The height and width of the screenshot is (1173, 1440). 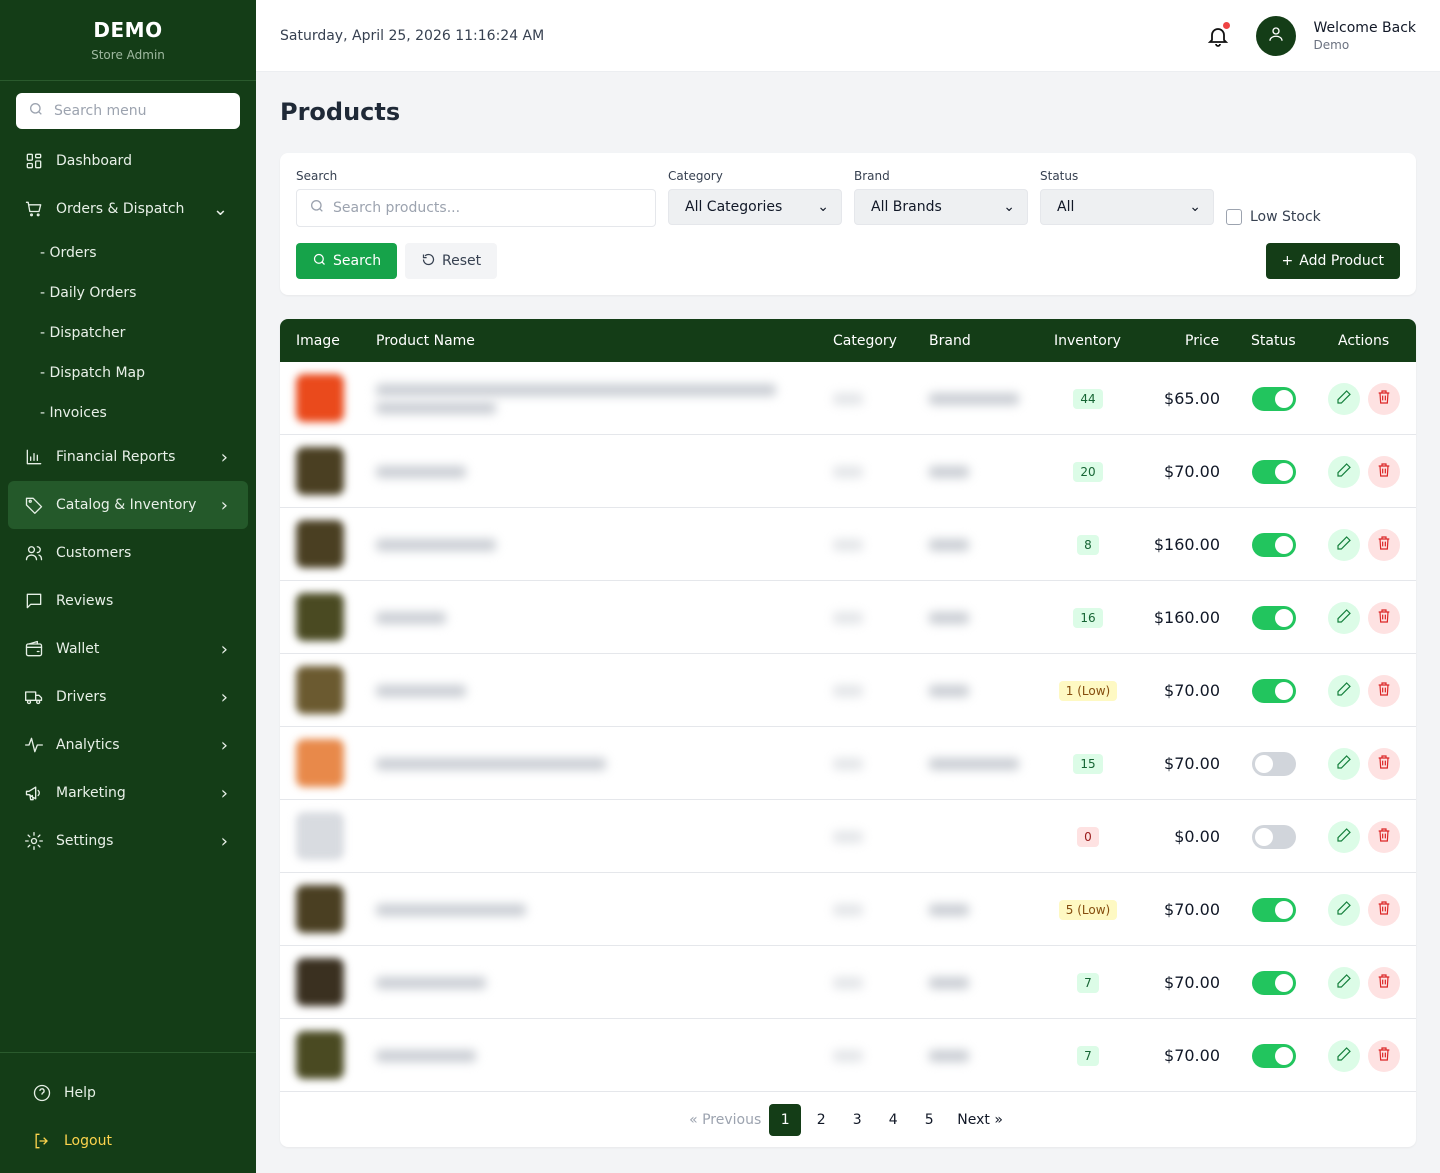 I want to click on col-price: Price, so click(x=1202, y=340).